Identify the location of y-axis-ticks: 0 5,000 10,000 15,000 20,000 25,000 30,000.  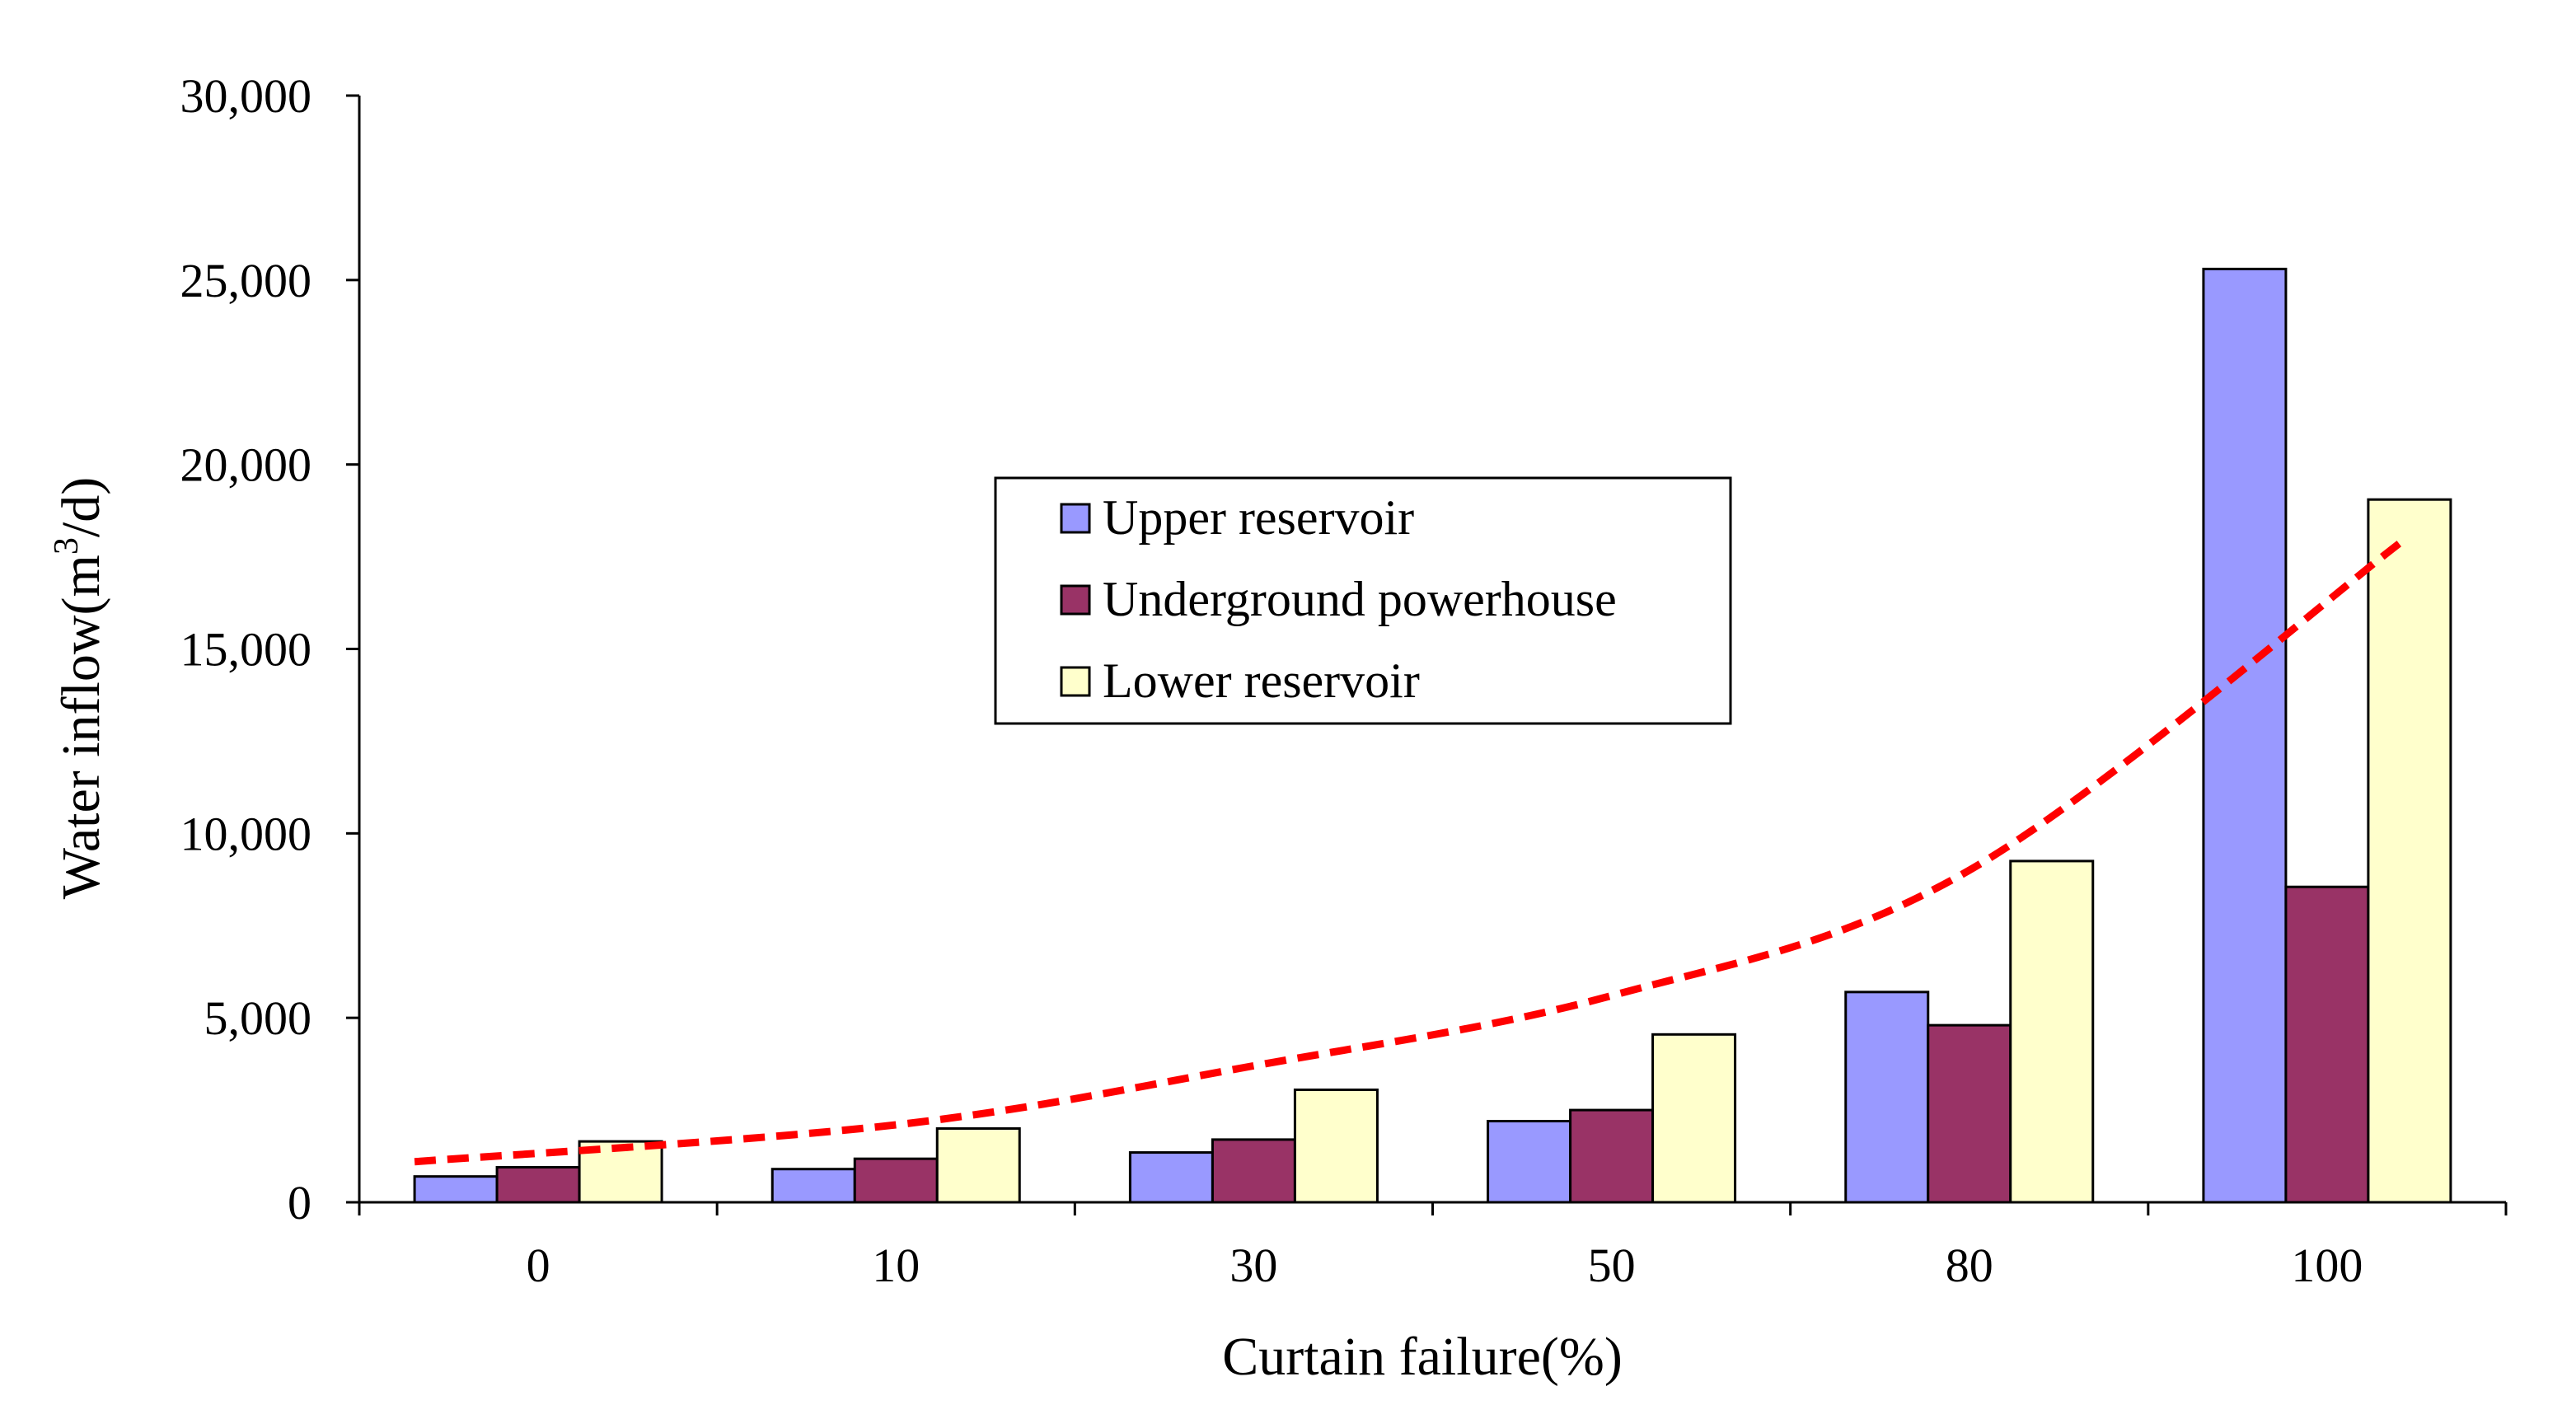
(269, 649).